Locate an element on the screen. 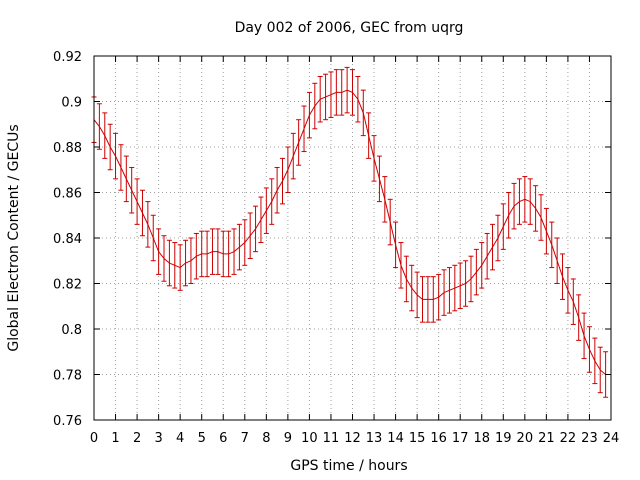 This screenshot has height=480, width=640. x-tick-label: 0 is located at coordinates (94, 438).